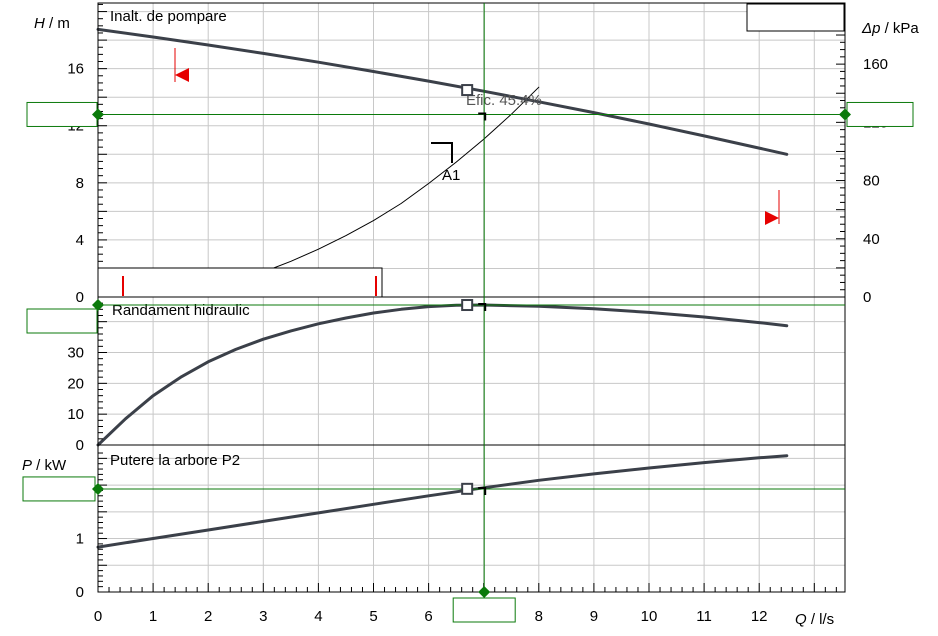 The width and height of the screenshot is (938, 636). Describe the element at coordinates (867, 297) in the screenshot. I see `pressure-tick-label: 0` at that location.